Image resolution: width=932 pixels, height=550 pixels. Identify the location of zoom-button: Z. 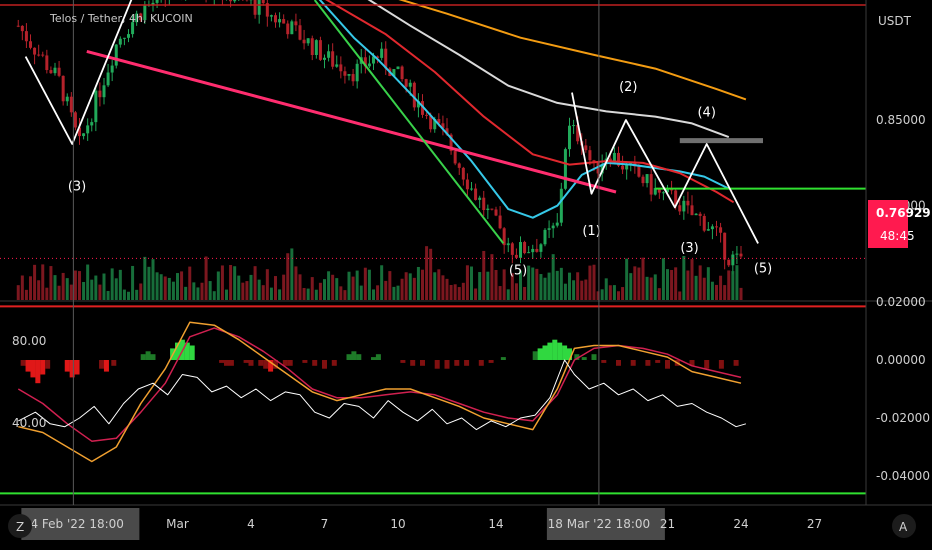
(20, 526).